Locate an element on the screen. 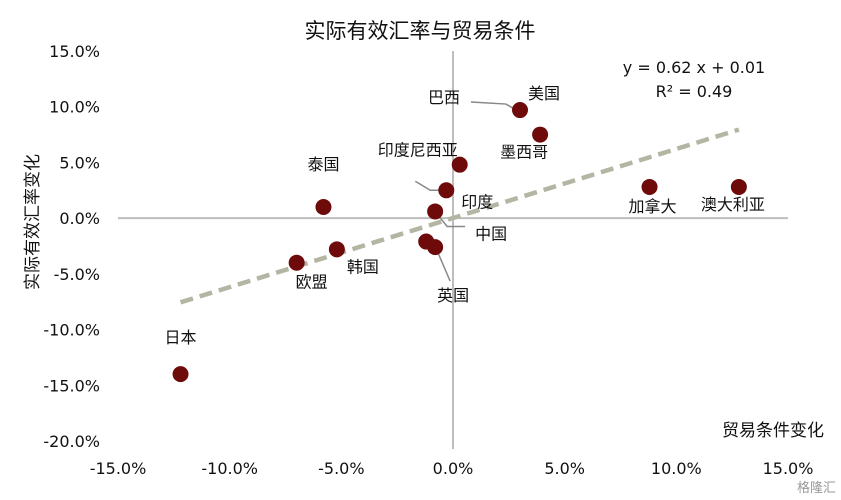  x-tick-label: -5.0% is located at coordinates (341, 468).